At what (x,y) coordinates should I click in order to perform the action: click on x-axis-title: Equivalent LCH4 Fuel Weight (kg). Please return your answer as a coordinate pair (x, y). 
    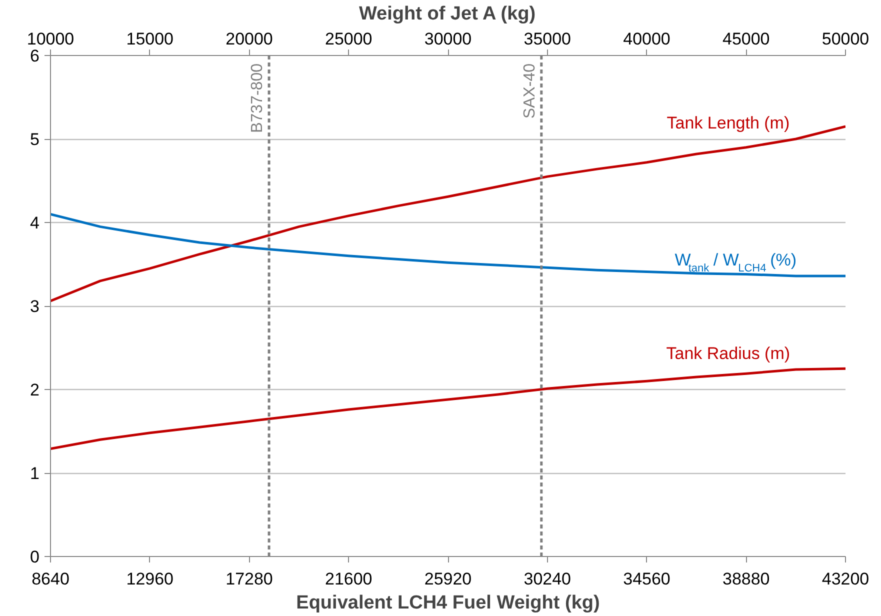
    Looking at the image, I should click on (448, 603).